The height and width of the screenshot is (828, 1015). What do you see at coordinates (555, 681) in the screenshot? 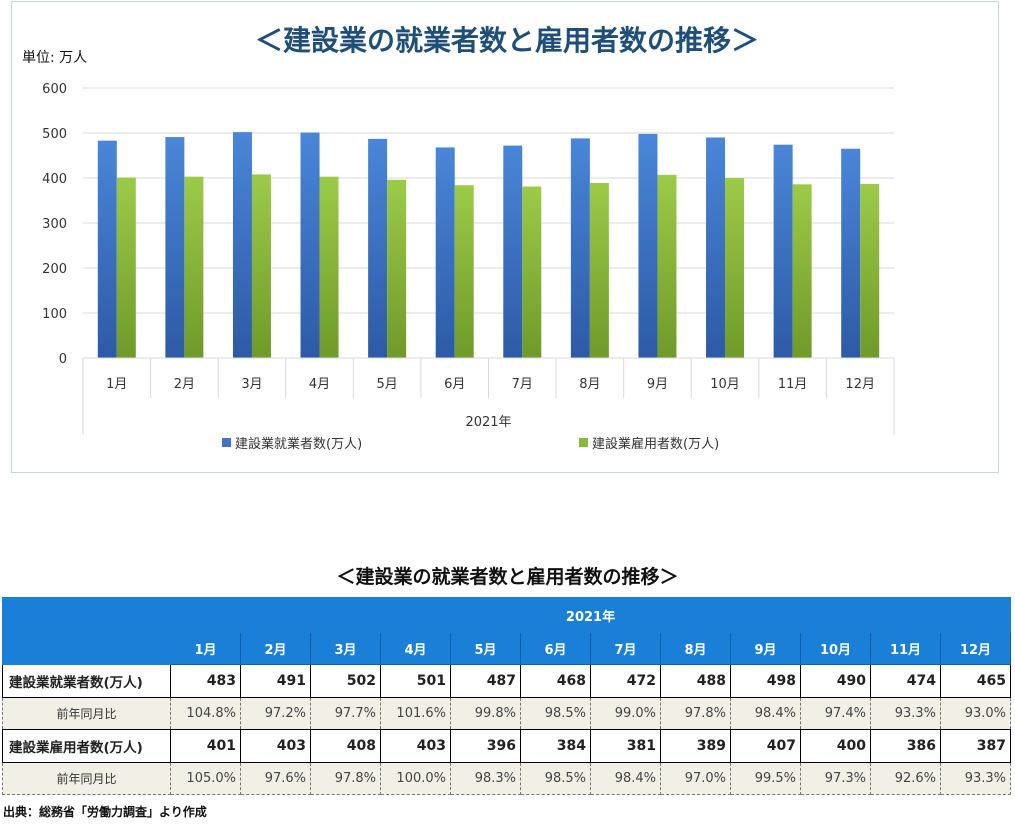
I see `table-cell: 468` at bounding box center [555, 681].